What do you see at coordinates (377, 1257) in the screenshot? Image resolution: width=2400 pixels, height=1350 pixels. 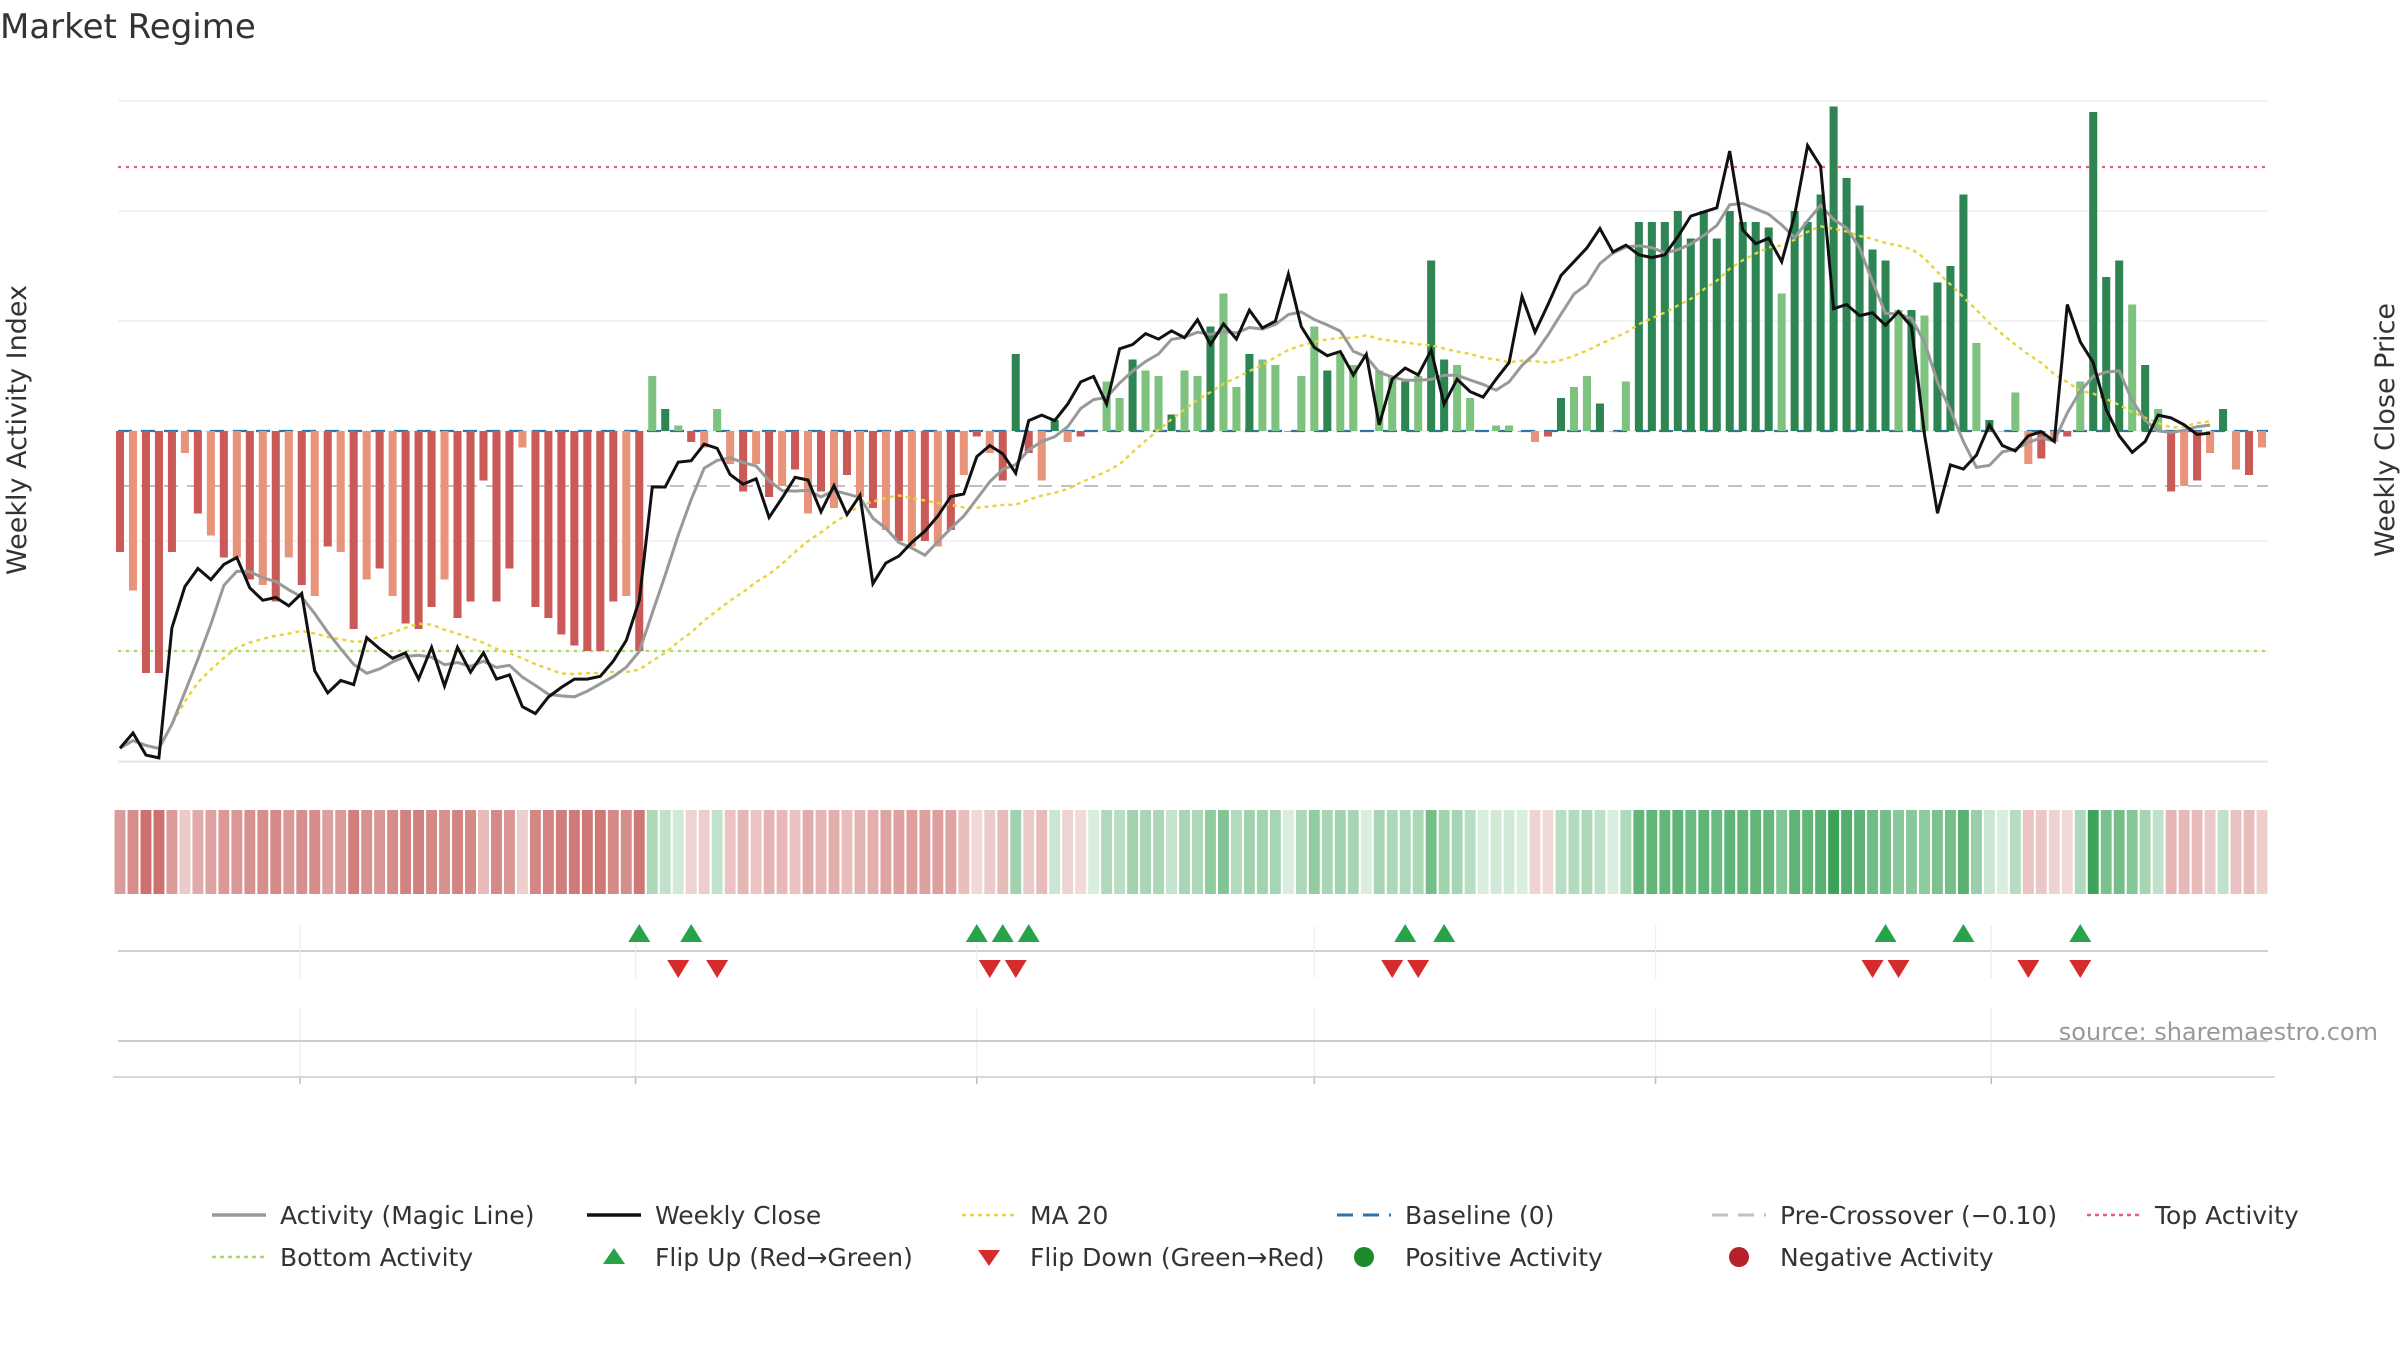 I see `legend-label: Bottom Activity` at bounding box center [377, 1257].